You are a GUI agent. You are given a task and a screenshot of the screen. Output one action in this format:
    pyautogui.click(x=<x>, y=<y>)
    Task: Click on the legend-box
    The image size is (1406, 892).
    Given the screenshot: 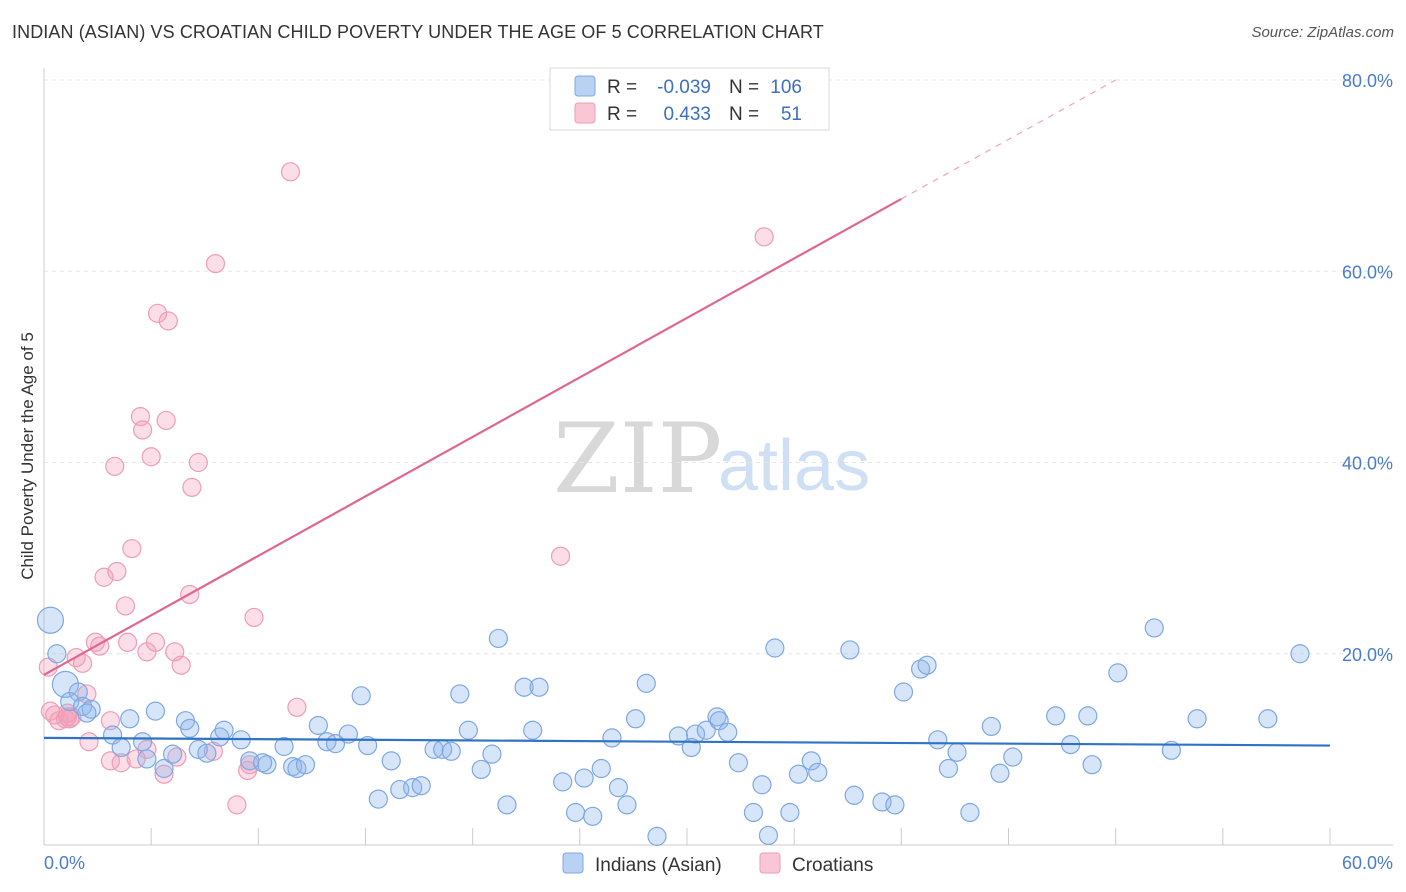 What is the action you would take?
    pyautogui.click(x=689, y=99)
    